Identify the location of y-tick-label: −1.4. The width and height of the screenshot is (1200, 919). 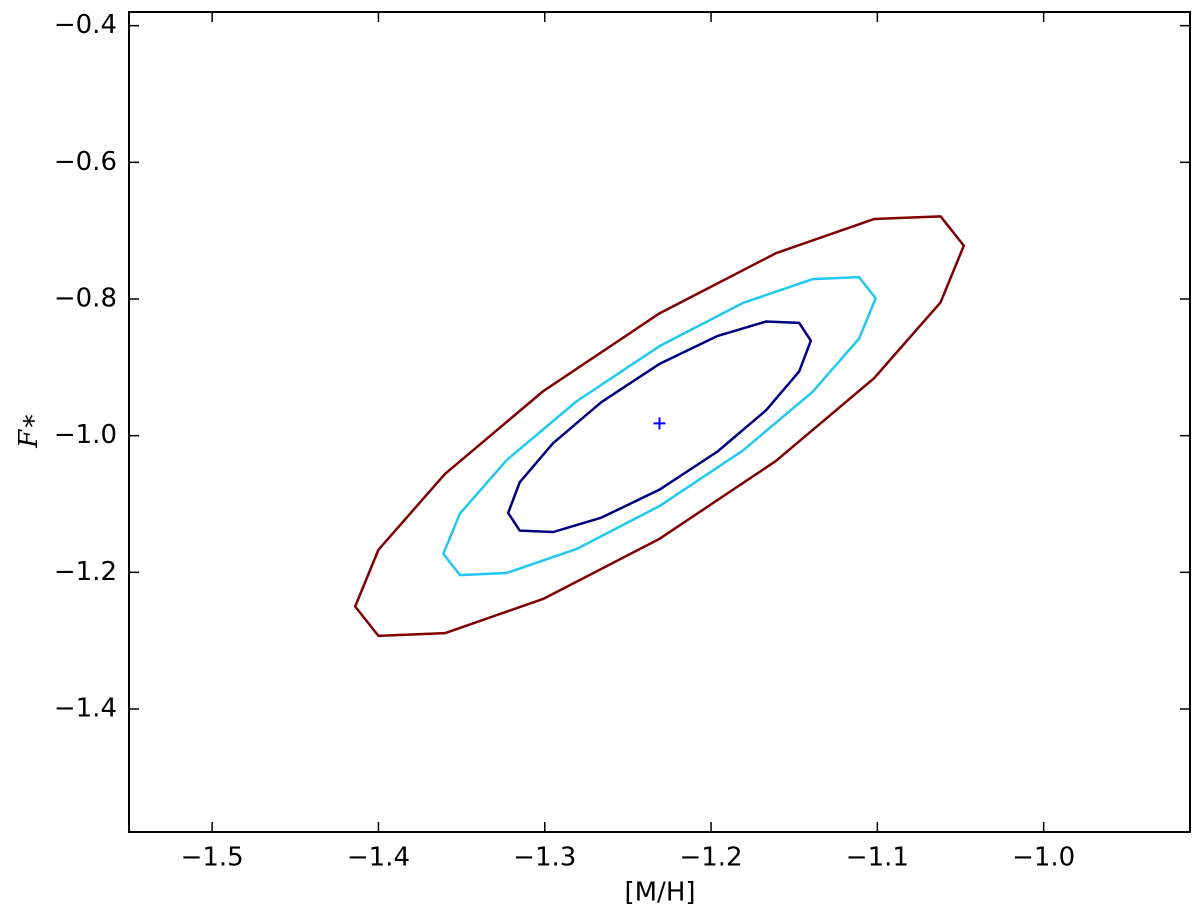
(85, 709).